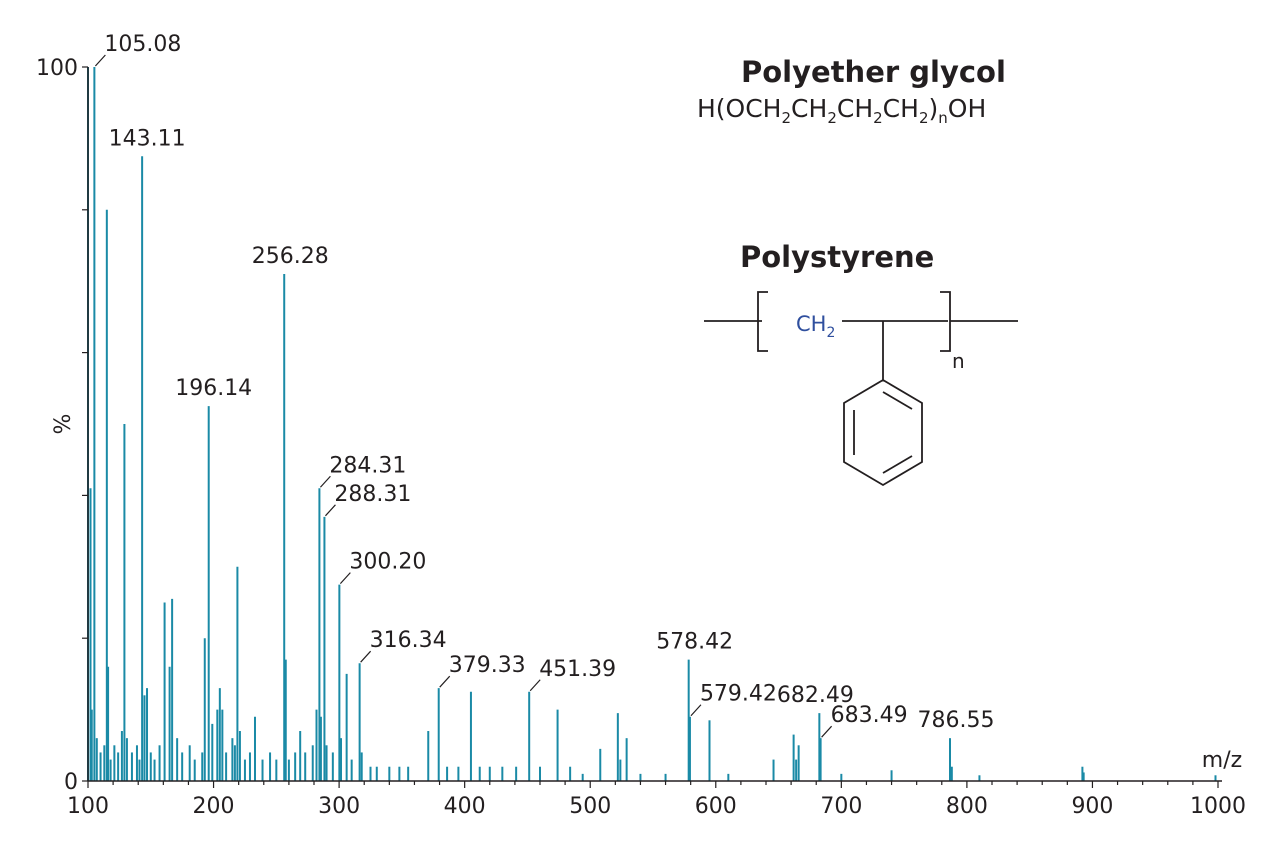 The height and width of the screenshot is (857, 1280). What do you see at coordinates (1222, 760) in the screenshot?
I see `x-axis-label: m/z` at bounding box center [1222, 760].